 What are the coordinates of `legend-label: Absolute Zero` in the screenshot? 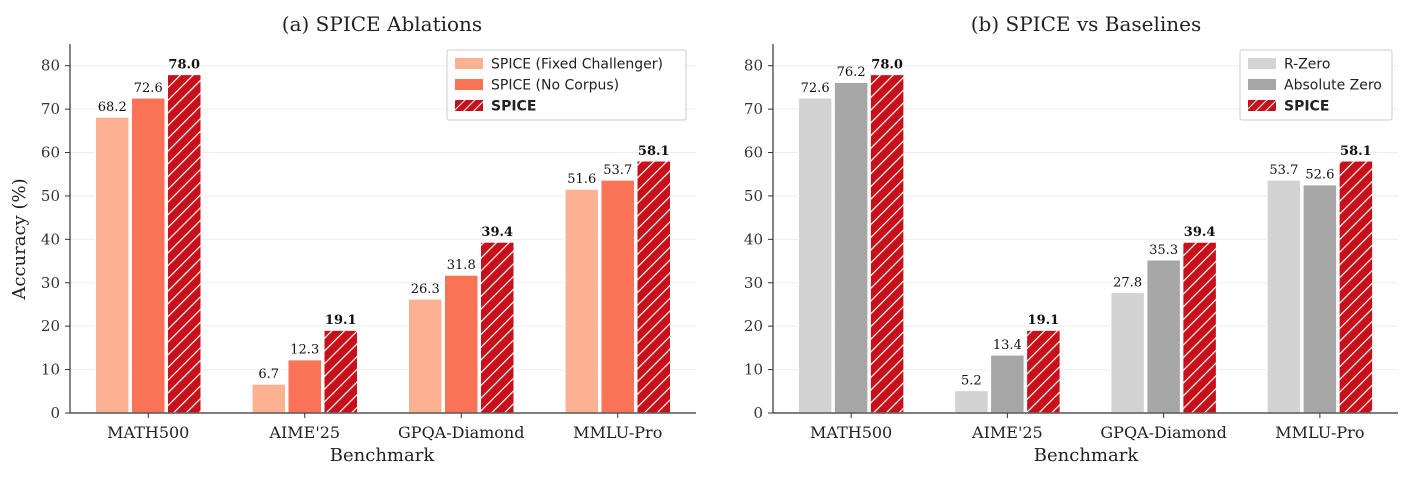 It's located at (1333, 86).